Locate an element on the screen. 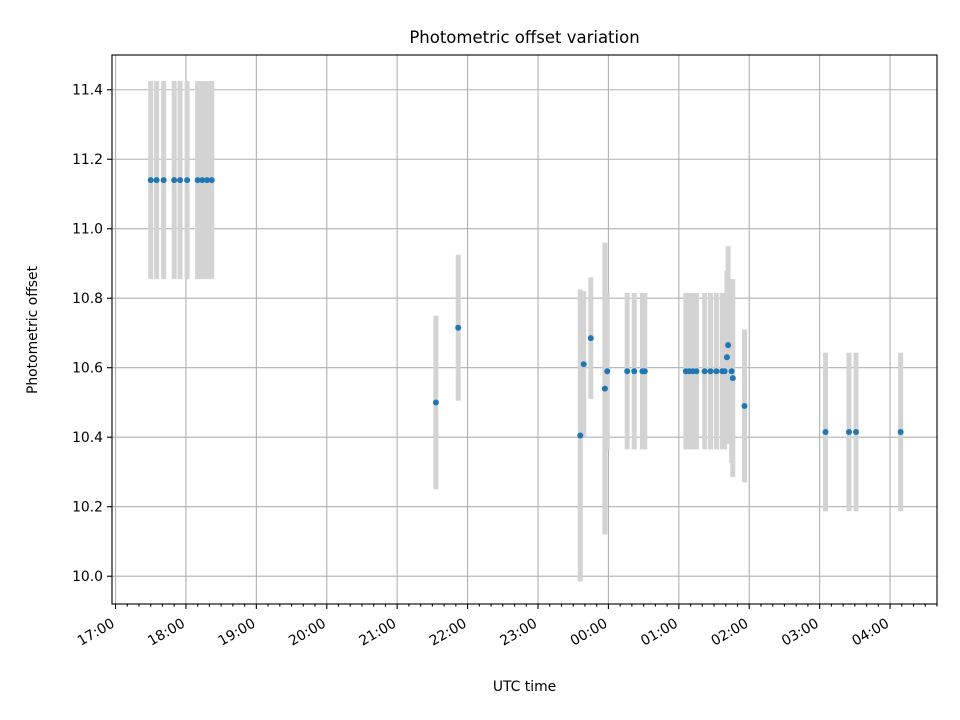 This screenshot has height=720, width=960. y-tick-label: 10.0 is located at coordinates (87, 577).